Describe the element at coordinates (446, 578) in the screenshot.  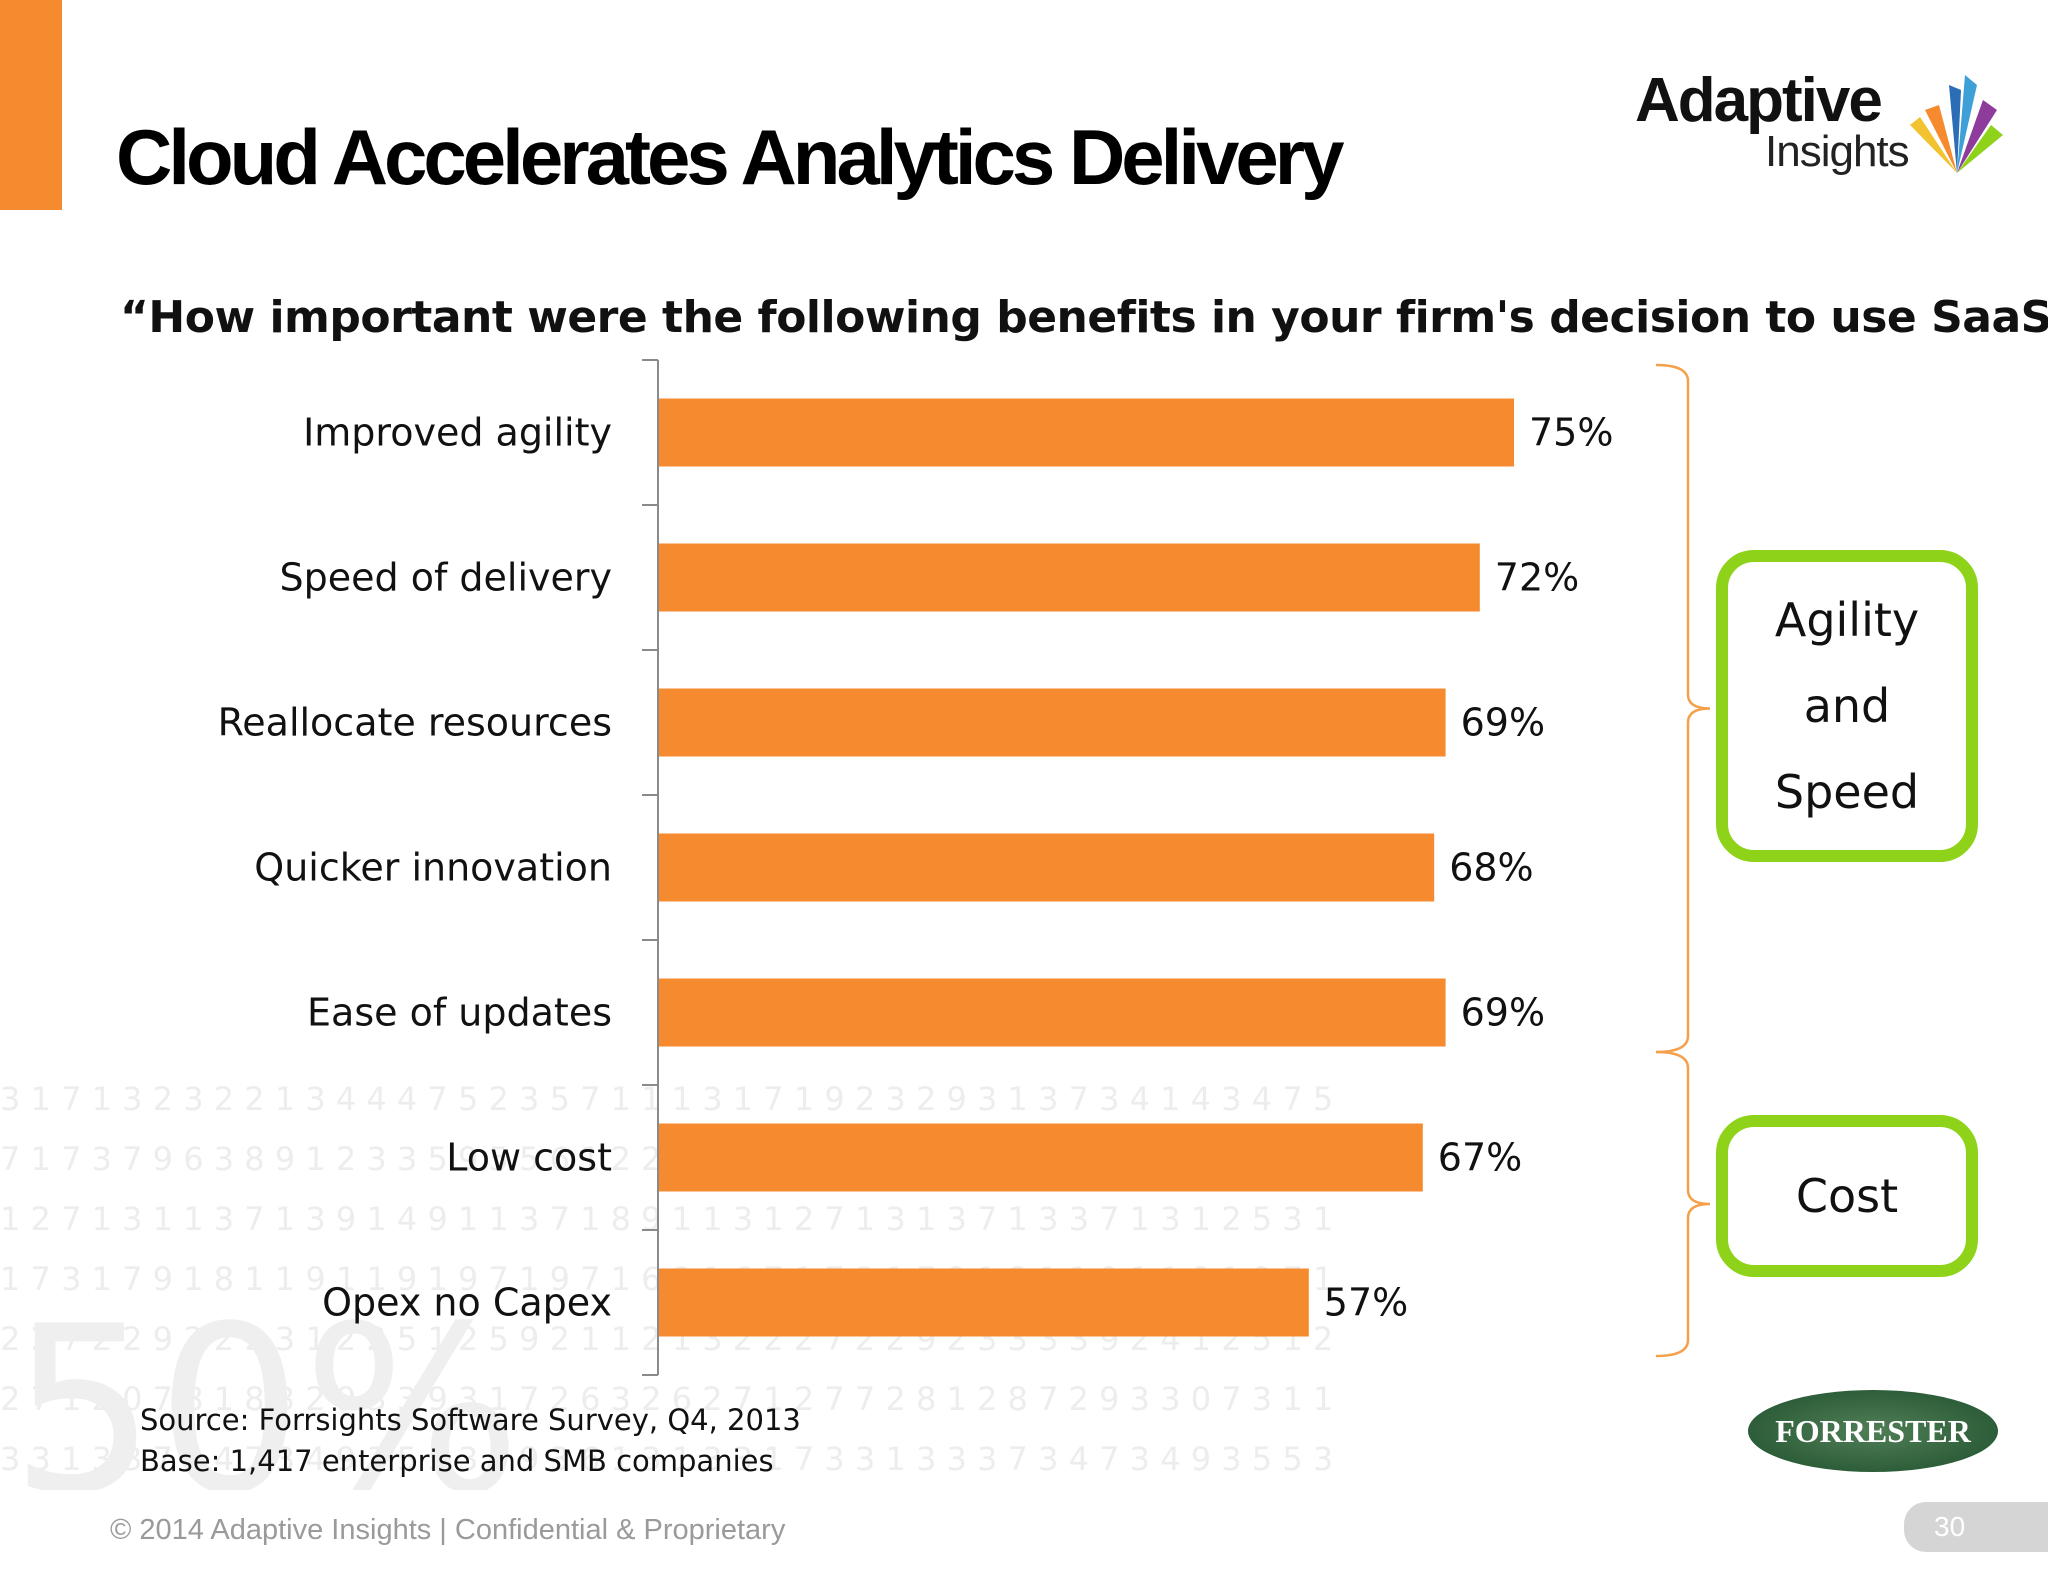
I see `category-label: Speed of delivery` at that location.